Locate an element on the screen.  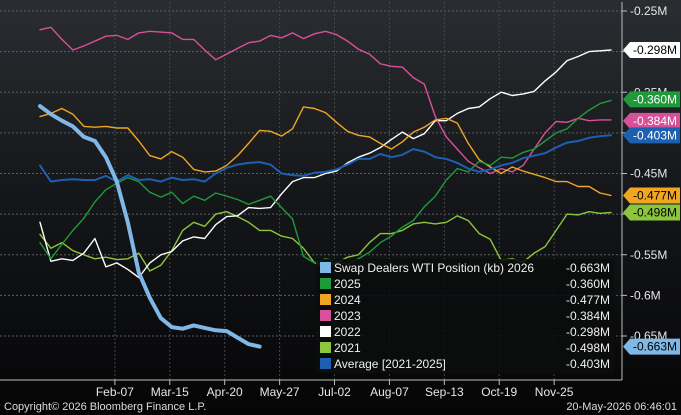
last-value-tag: -0.663M is located at coordinates (651, 346).